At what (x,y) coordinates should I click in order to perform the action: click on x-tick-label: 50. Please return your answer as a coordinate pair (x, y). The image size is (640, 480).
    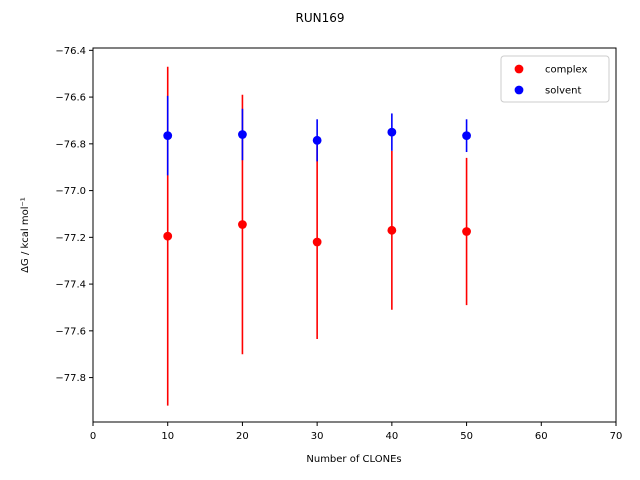
    Looking at the image, I should click on (466, 436).